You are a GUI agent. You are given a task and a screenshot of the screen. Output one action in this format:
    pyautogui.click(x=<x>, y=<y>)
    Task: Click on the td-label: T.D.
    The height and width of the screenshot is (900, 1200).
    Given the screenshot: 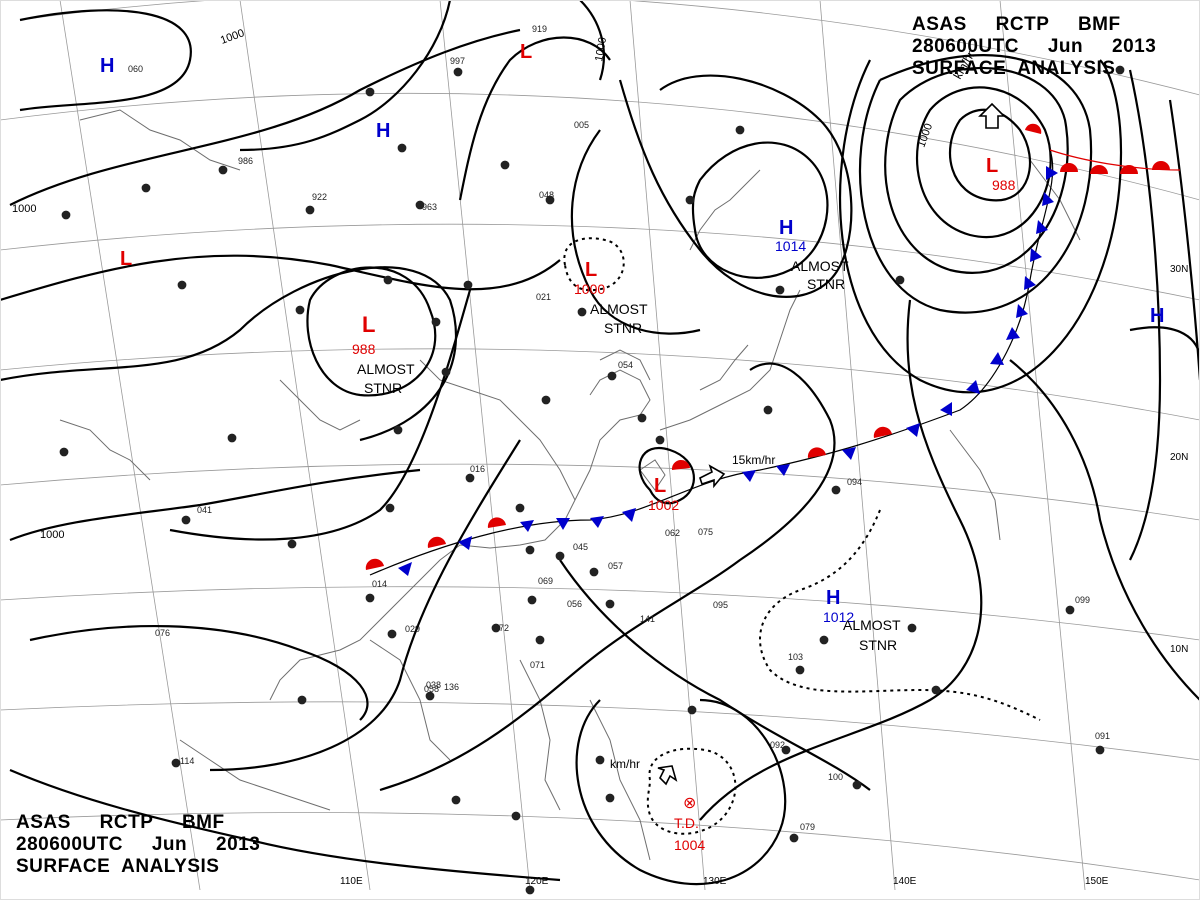 What is the action you would take?
    pyautogui.click(x=686, y=823)
    